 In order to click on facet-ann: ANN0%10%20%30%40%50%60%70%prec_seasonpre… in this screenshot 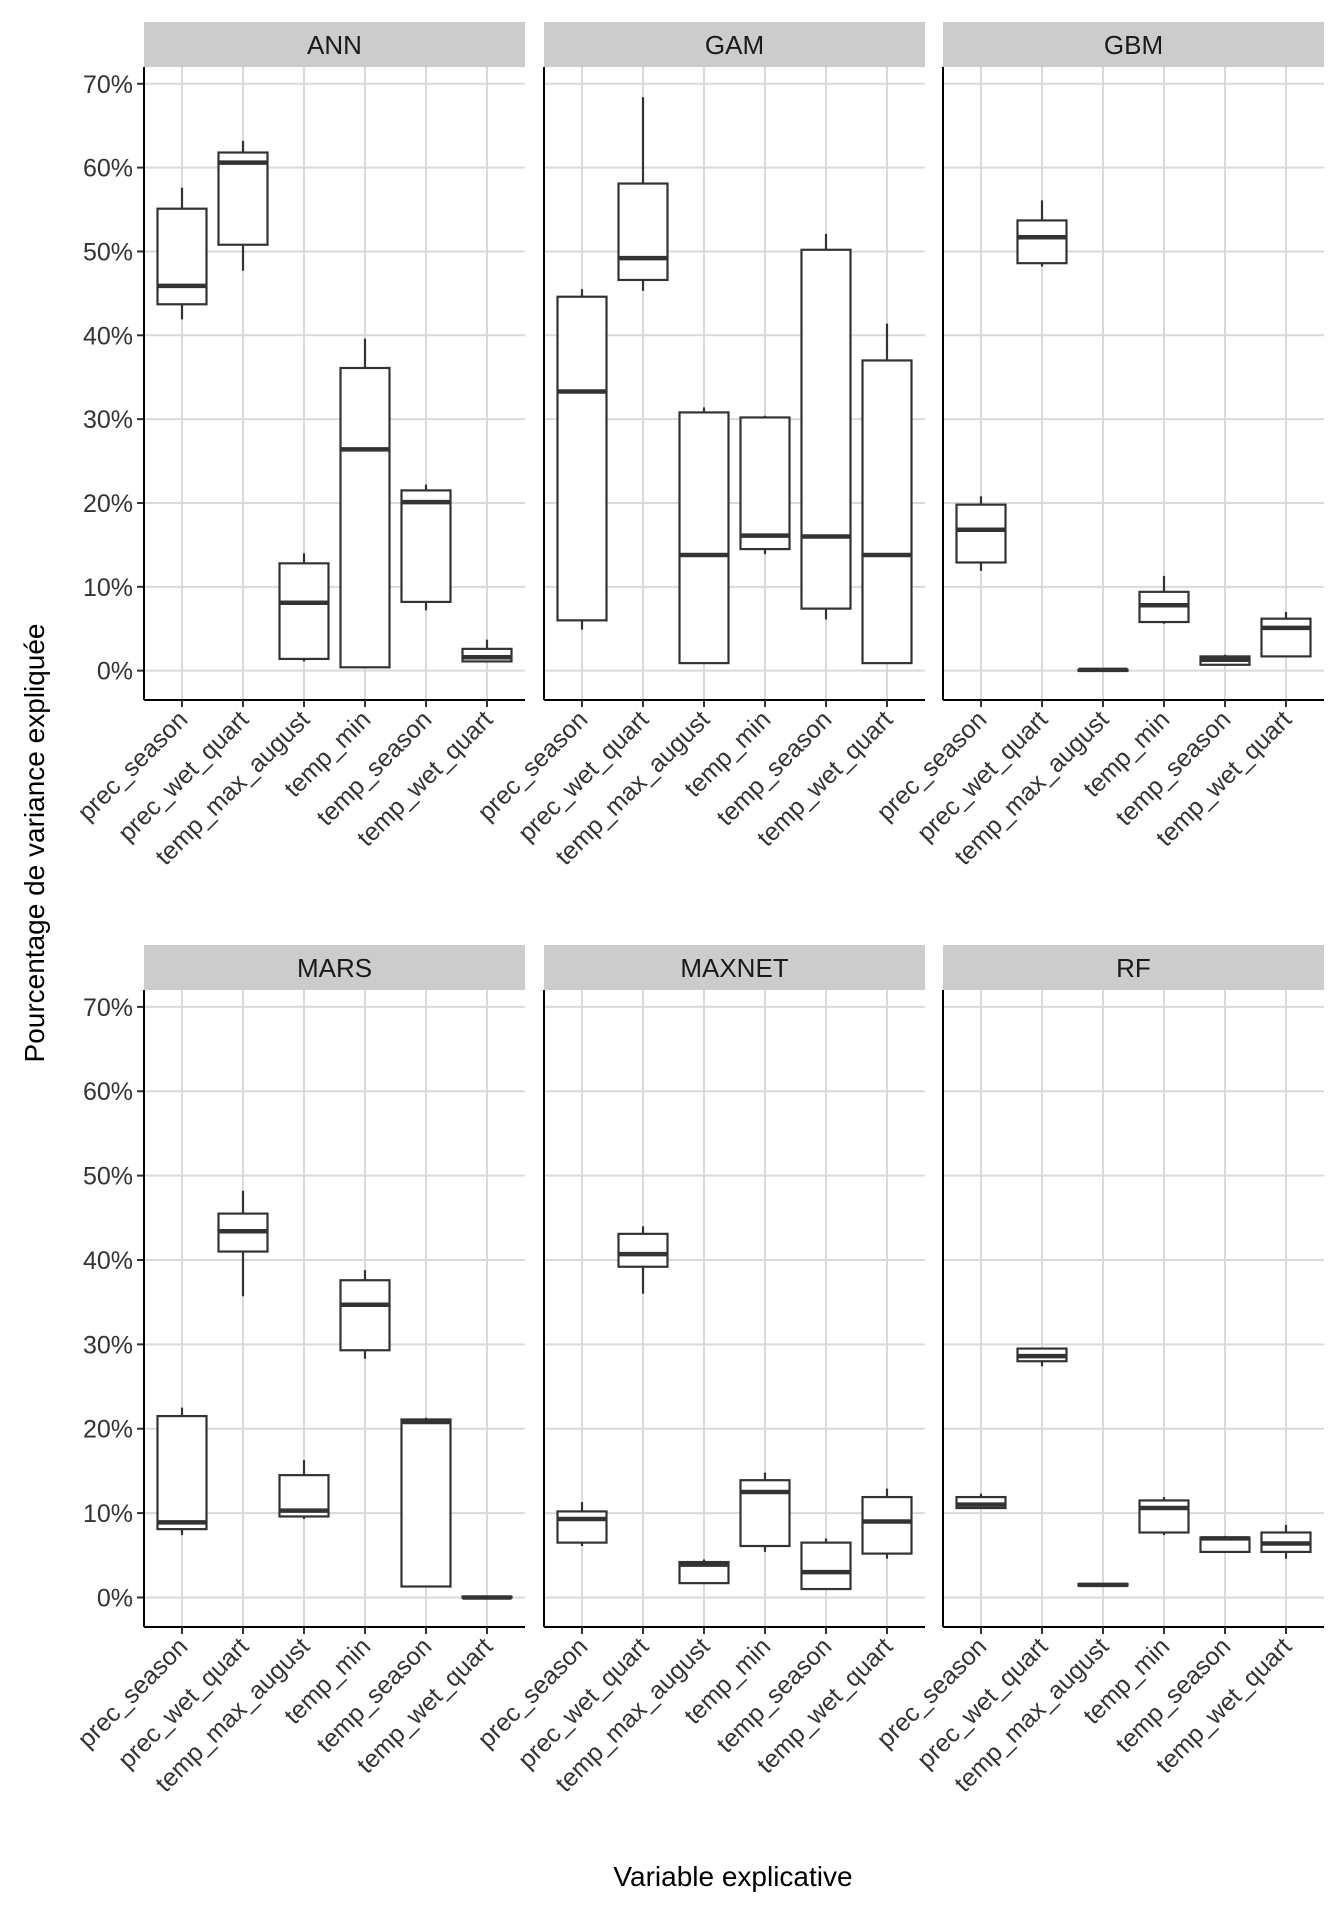, I will do `click(298, 446)`.